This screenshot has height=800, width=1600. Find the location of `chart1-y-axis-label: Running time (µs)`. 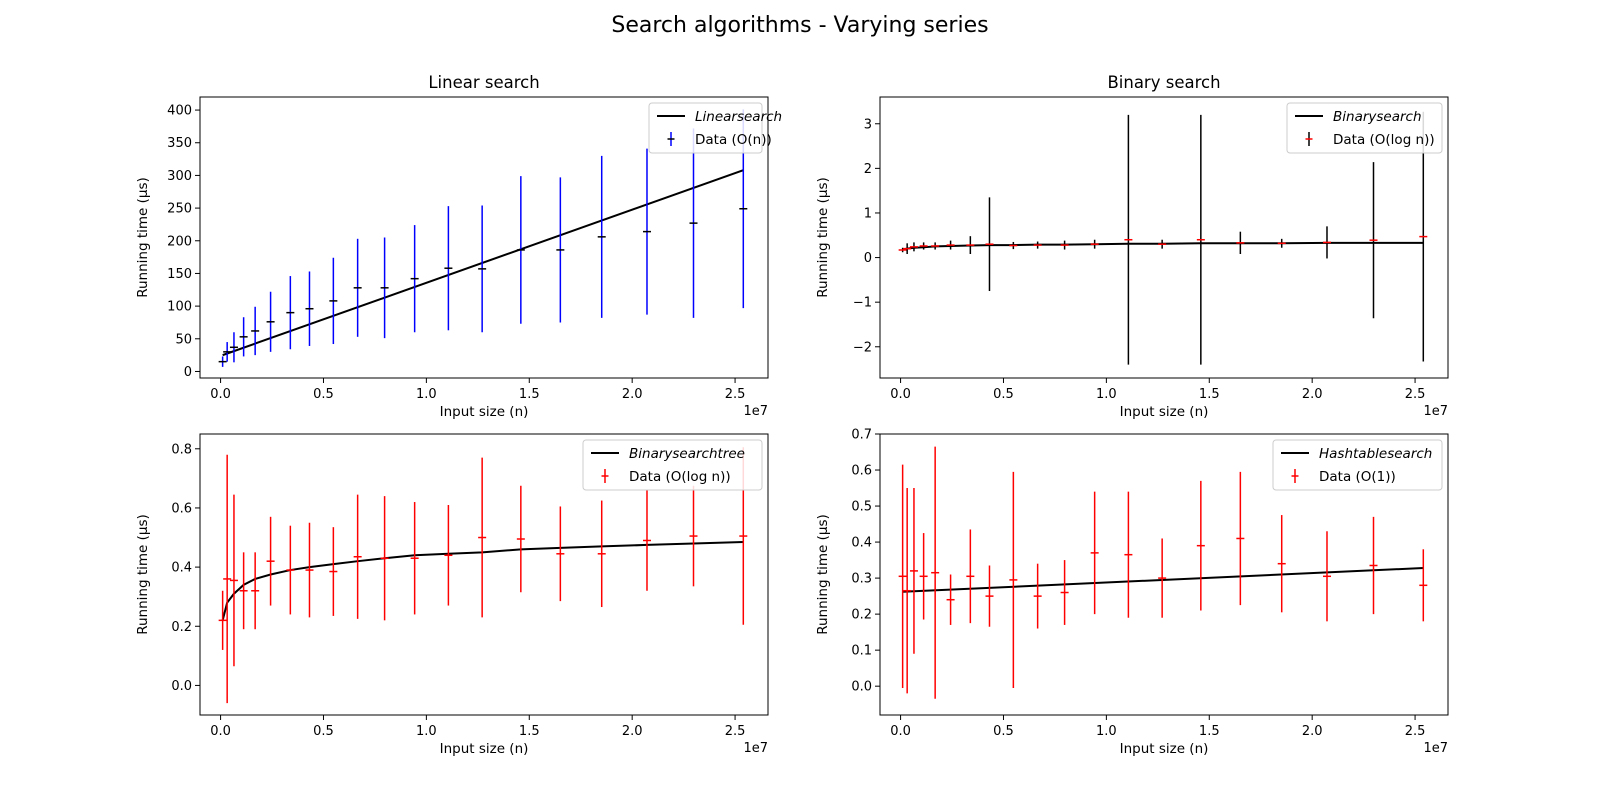

chart1-y-axis-label: Running time (µs) is located at coordinates (143, 237).